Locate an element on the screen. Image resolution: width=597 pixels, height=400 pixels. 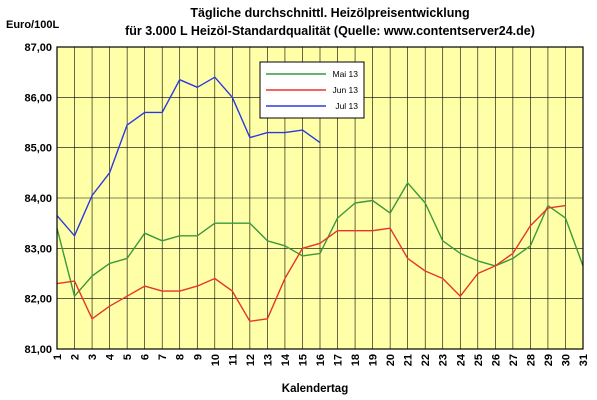
legend-entry: Mai 13 is located at coordinates (345, 74).